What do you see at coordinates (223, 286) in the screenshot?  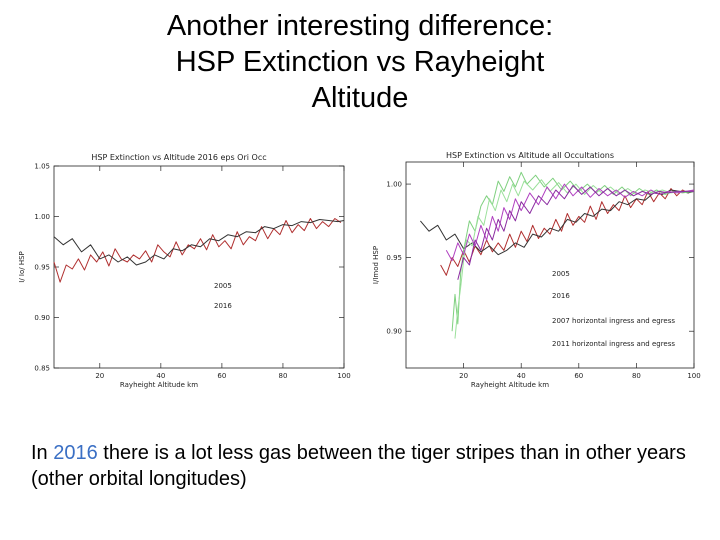 I see `left-chart-legend-entry: 2005` at bounding box center [223, 286].